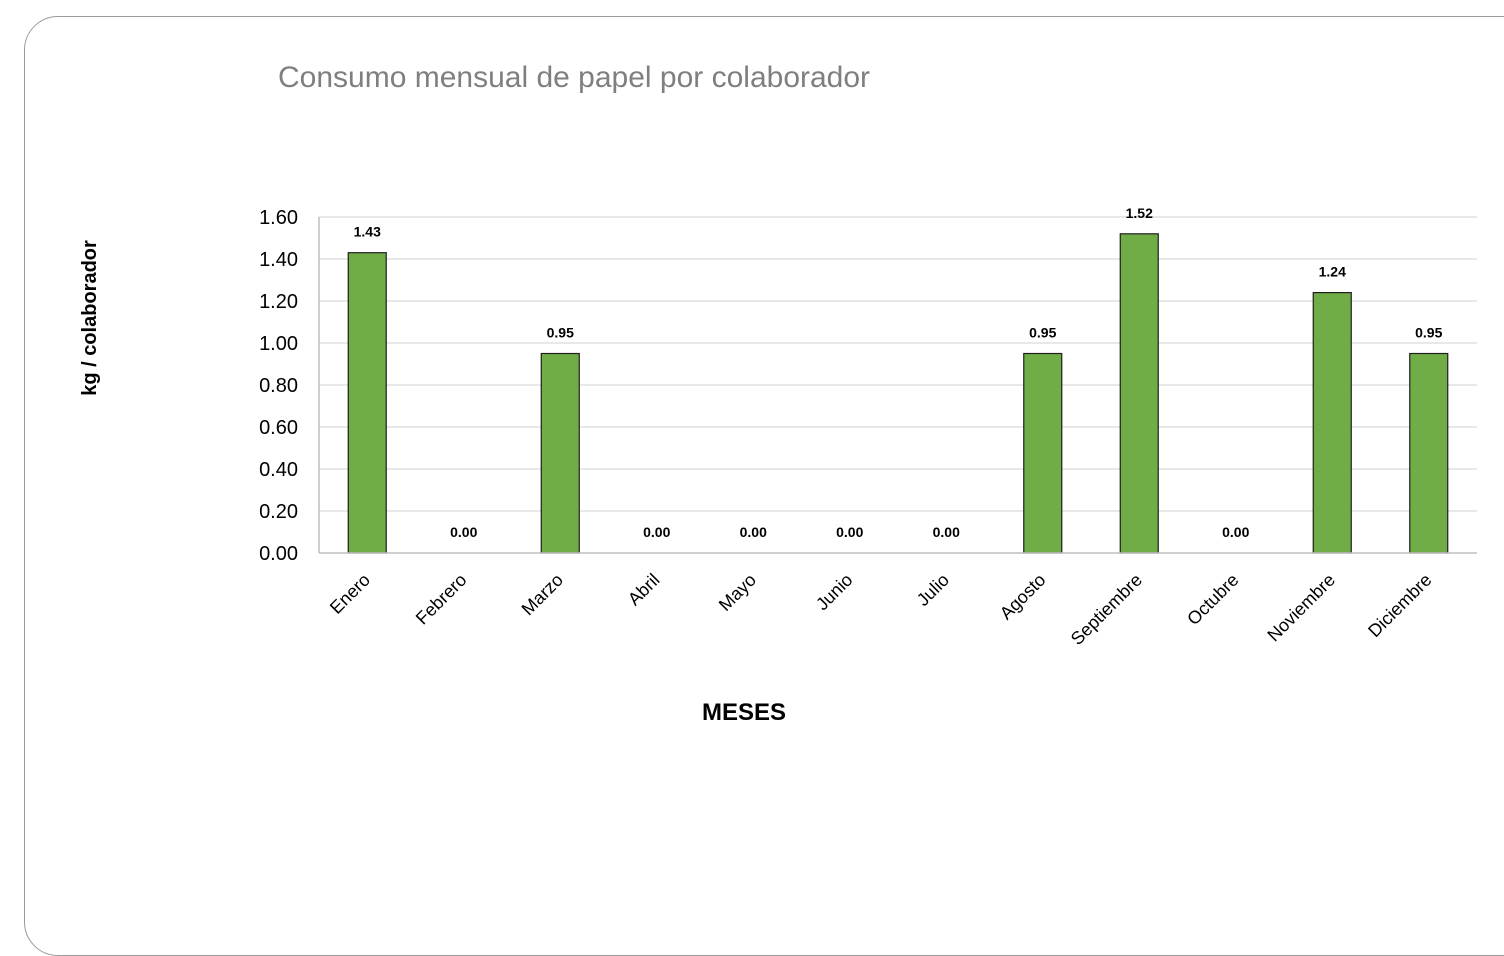 This screenshot has width=1504, height=956. What do you see at coordinates (1301, 608) in the screenshot?
I see `x-tick-label: Noviembre` at bounding box center [1301, 608].